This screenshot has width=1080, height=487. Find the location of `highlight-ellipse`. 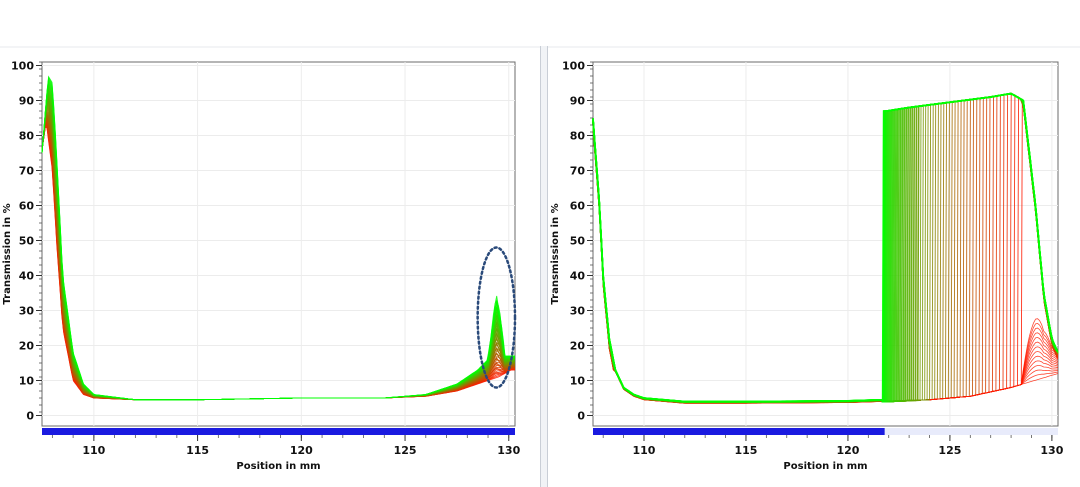

highlight-ellipse is located at coordinates (496, 317).